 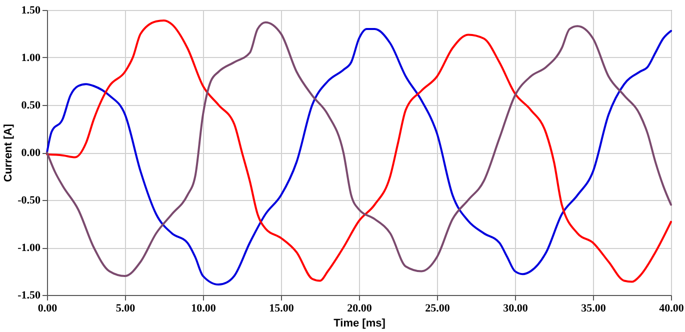 What do you see at coordinates (31, 58) in the screenshot?
I see `y-tick-label: 1.00` at bounding box center [31, 58].